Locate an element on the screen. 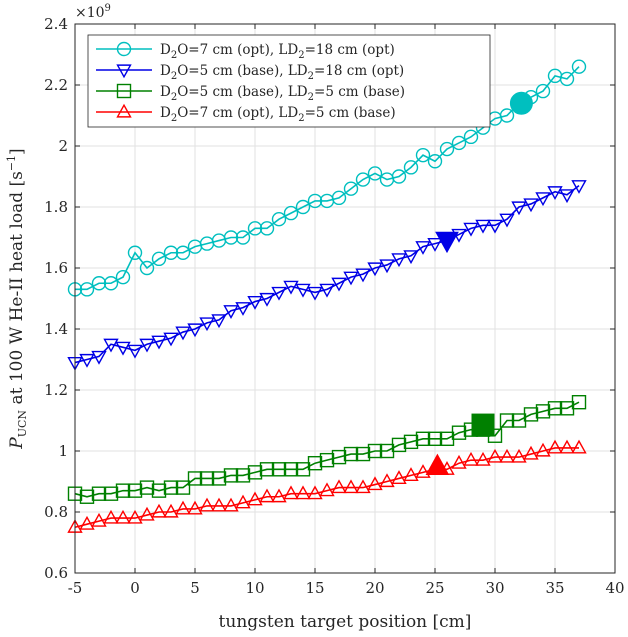 The width and height of the screenshot is (628, 637). legend-label: D2O=7 cm (opt), LD2=5 cm (base) is located at coordinates (278, 114).